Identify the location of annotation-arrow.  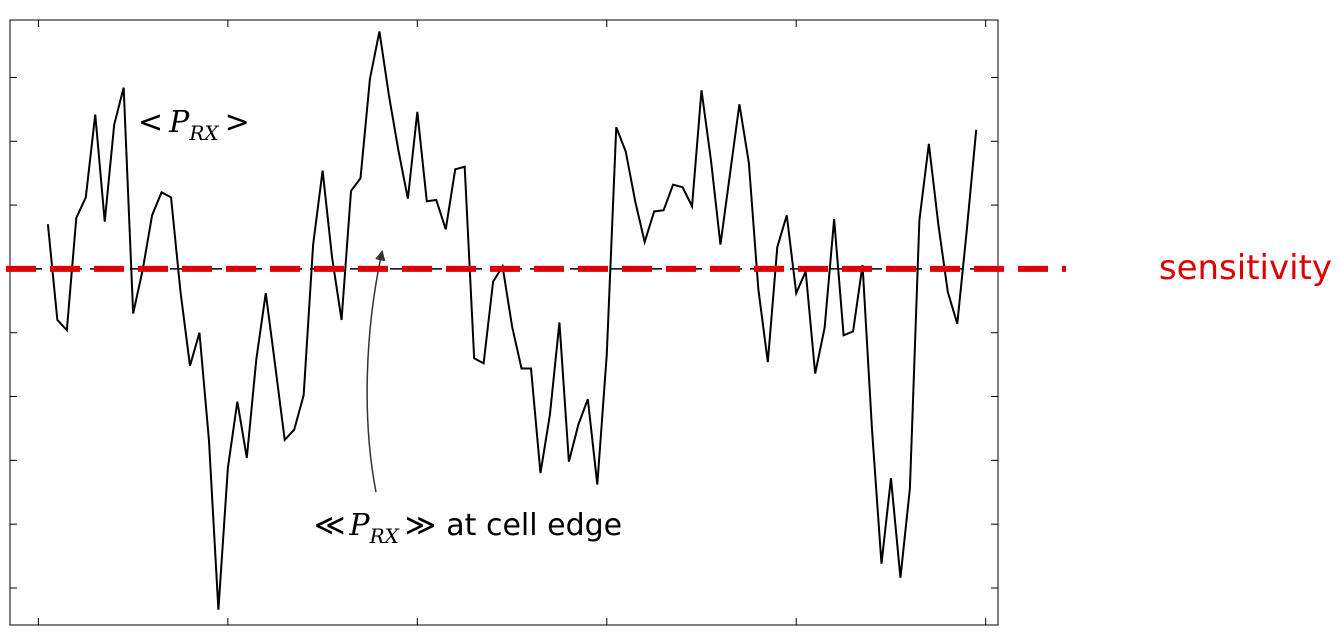
(376, 371).